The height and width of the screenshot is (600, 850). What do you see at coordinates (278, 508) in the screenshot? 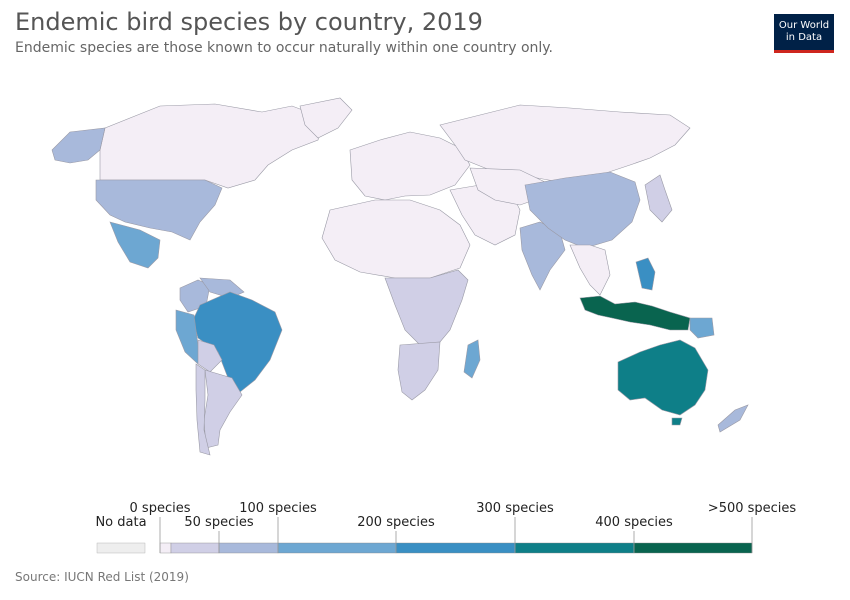
I see `legend-tick-label-2: 100 species` at bounding box center [278, 508].